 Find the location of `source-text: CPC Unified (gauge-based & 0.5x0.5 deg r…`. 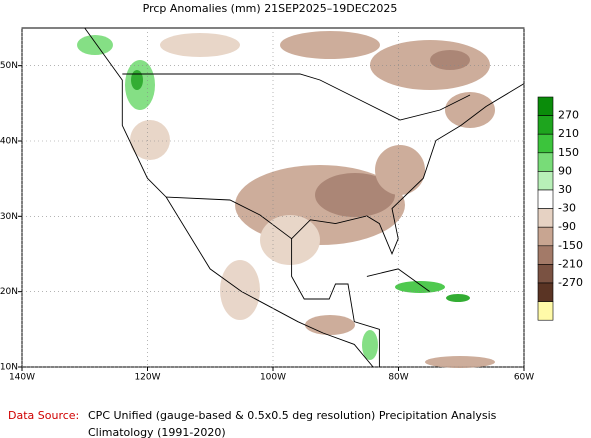

source-text: CPC Unified (gauge-based & 0.5x0.5 deg r… is located at coordinates (292, 415).